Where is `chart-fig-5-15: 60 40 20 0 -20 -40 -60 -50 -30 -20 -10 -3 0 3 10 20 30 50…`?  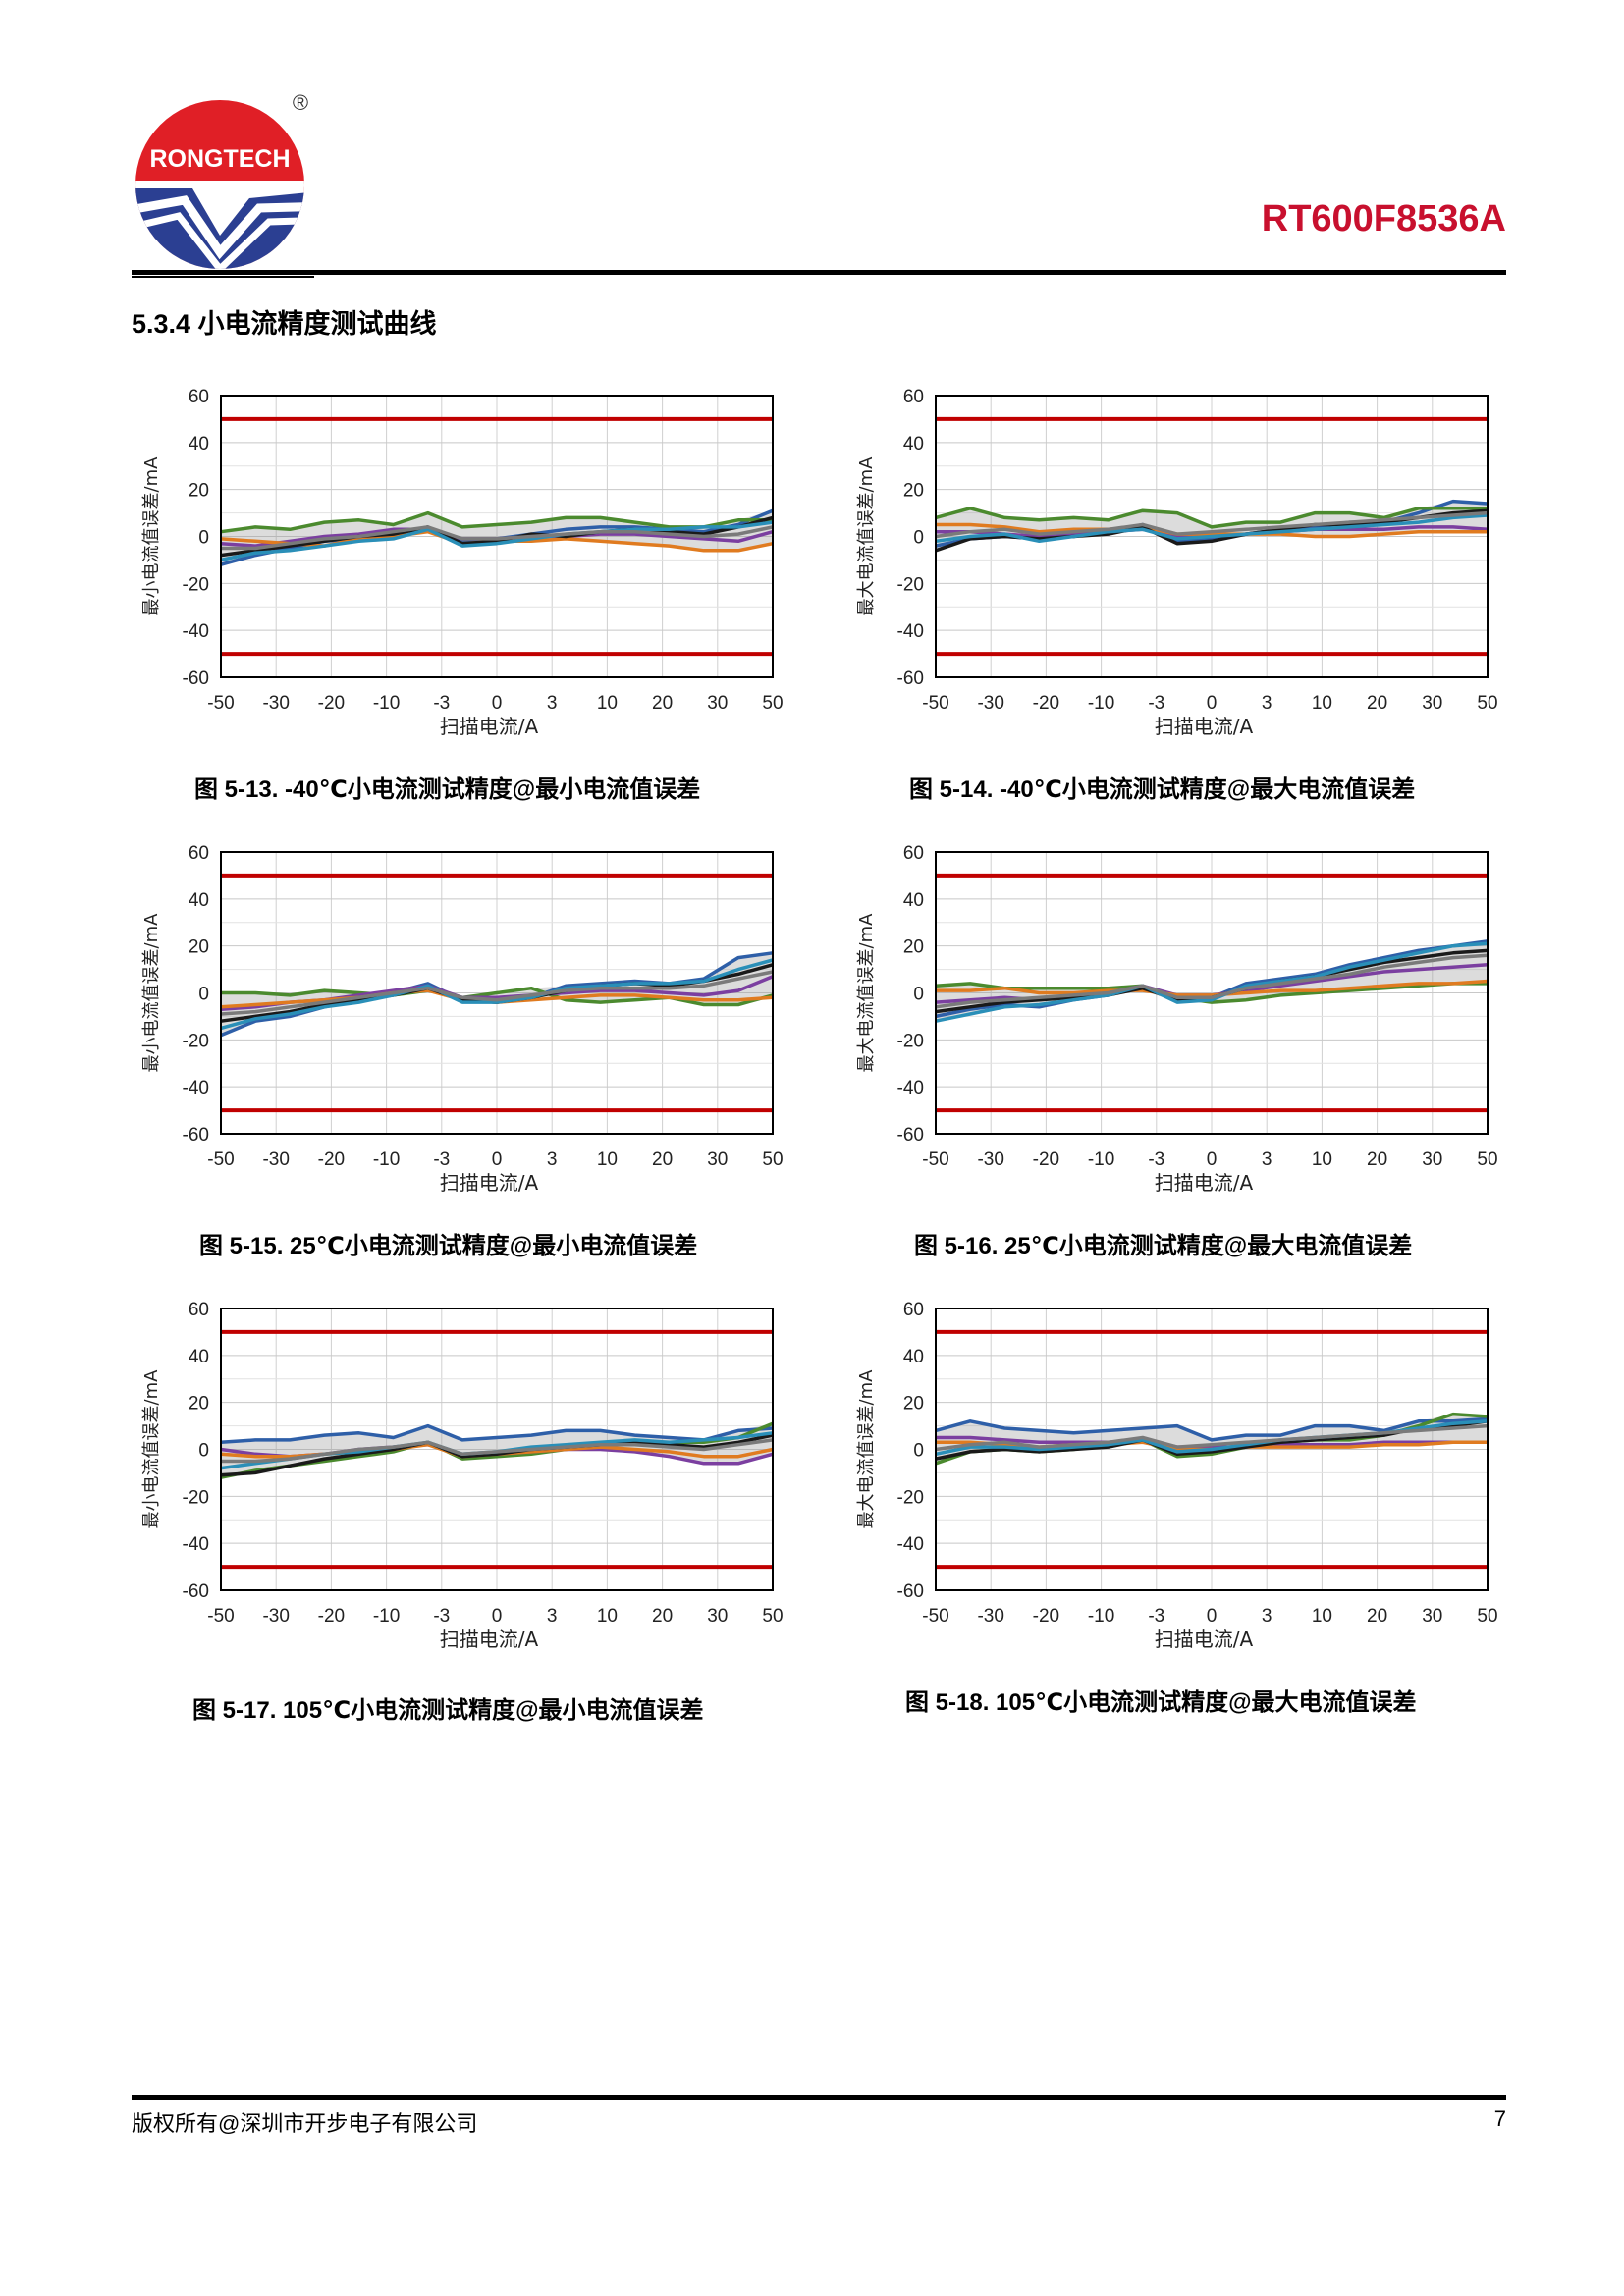
chart-fig-5-15: 60 40 20 0 -20 -40 -60 -50 -30 -20 -10 -3 0 3 10 20 30 50… is located at coordinates (471, 1031).